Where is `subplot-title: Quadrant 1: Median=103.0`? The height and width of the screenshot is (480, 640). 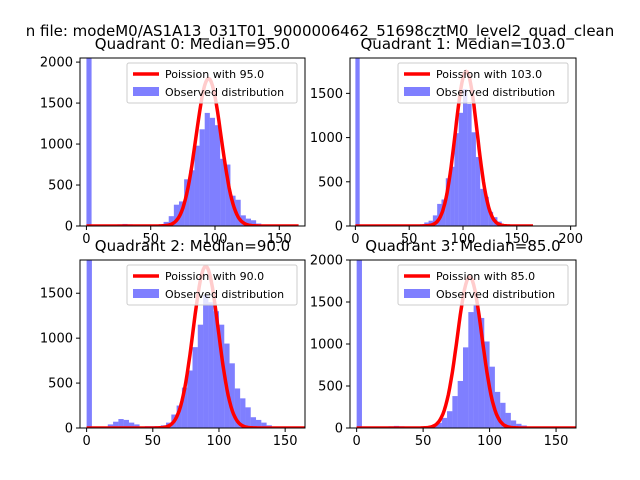
subplot-title: Quadrant 1: Median=103.0 is located at coordinates (463, 44).